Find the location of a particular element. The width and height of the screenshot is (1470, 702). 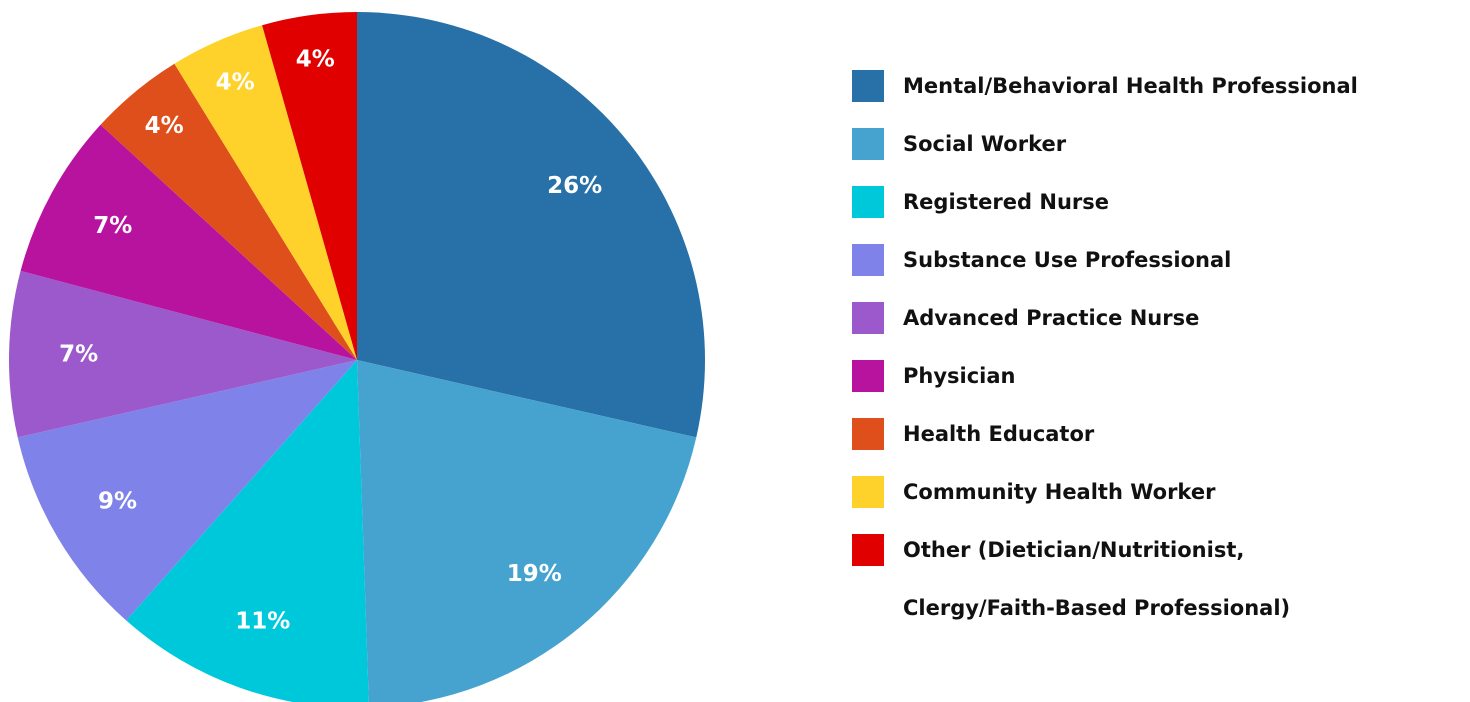

slice-label: 19% is located at coordinates (534, 574).